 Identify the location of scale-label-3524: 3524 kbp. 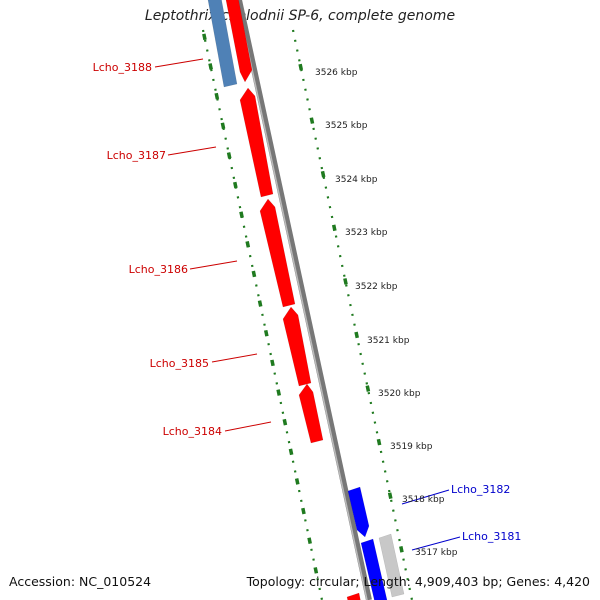
(356, 180).